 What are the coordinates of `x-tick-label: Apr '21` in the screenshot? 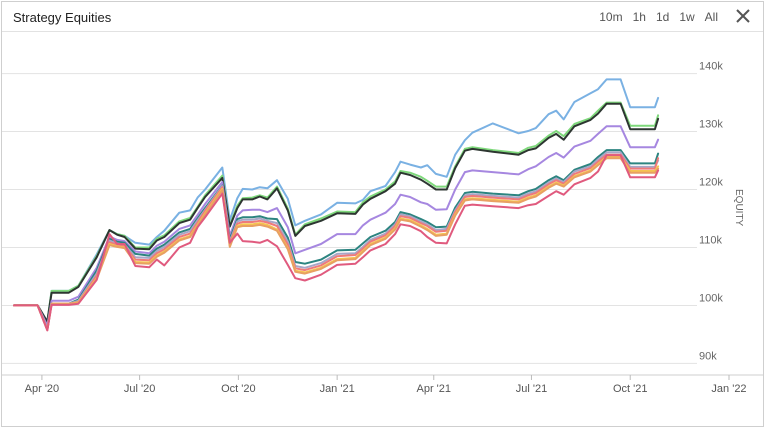 It's located at (434, 389).